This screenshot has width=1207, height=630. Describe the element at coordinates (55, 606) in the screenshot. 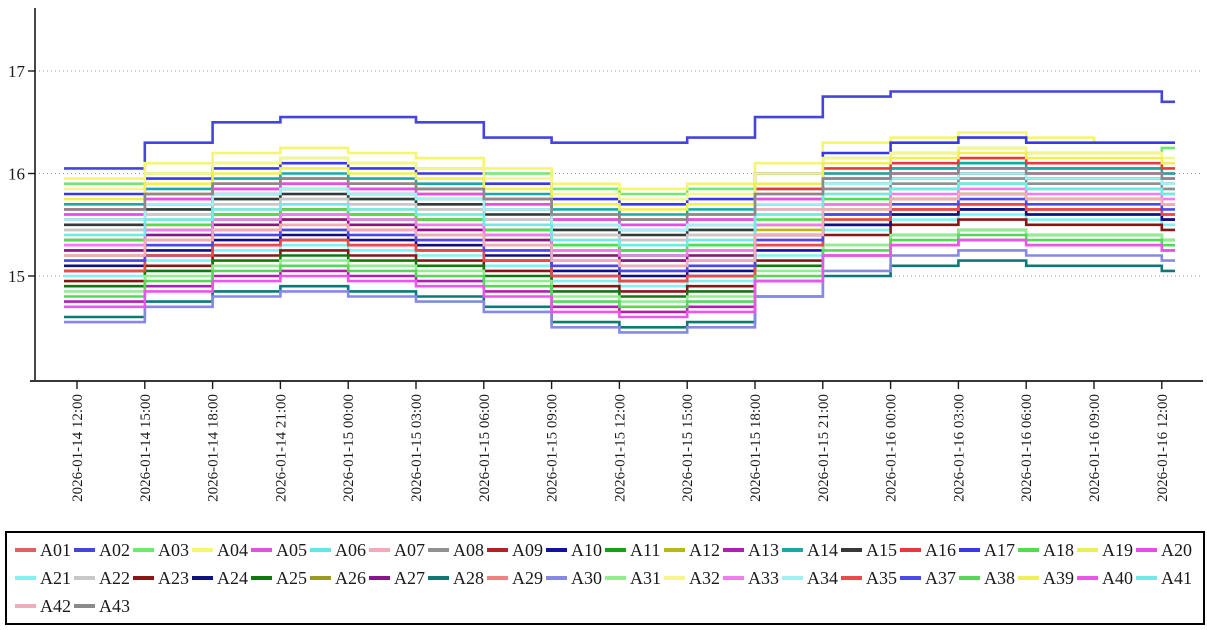

I see `legend-label: A42` at that location.